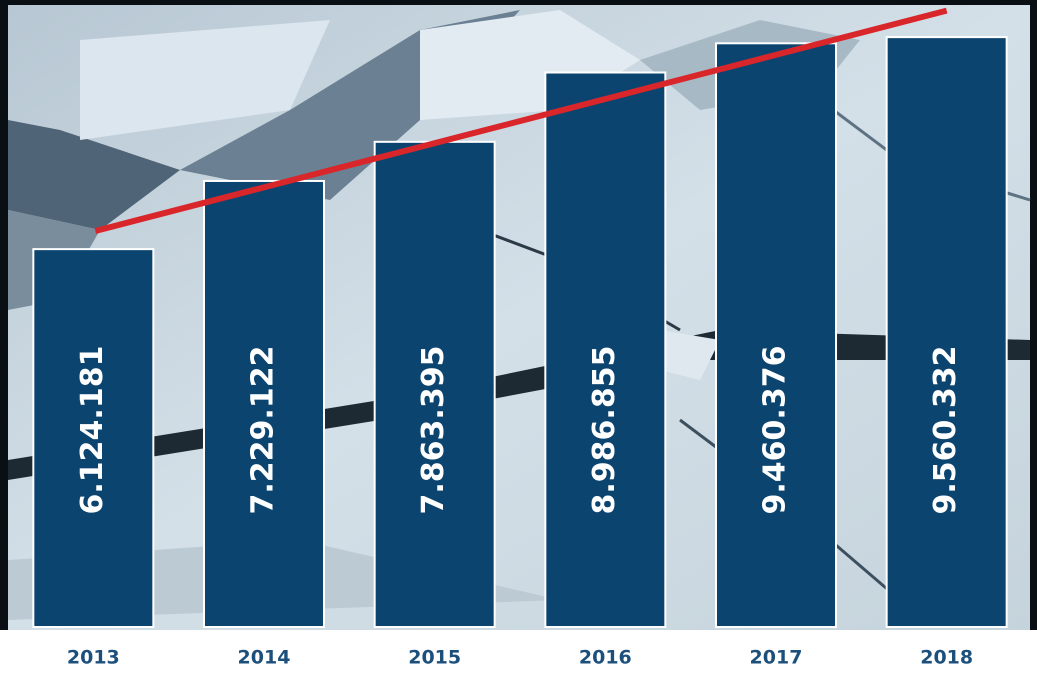  I want to click on value-label: 9.560.332, so click(945, 430).